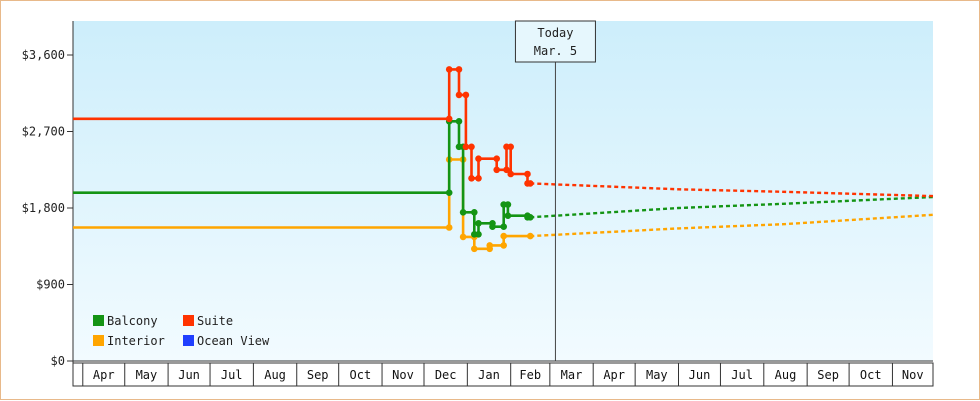 The height and width of the screenshot is (401, 980). What do you see at coordinates (215, 321) in the screenshot?
I see `legend-label-suite: Suite` at bounding box center [215, 321].